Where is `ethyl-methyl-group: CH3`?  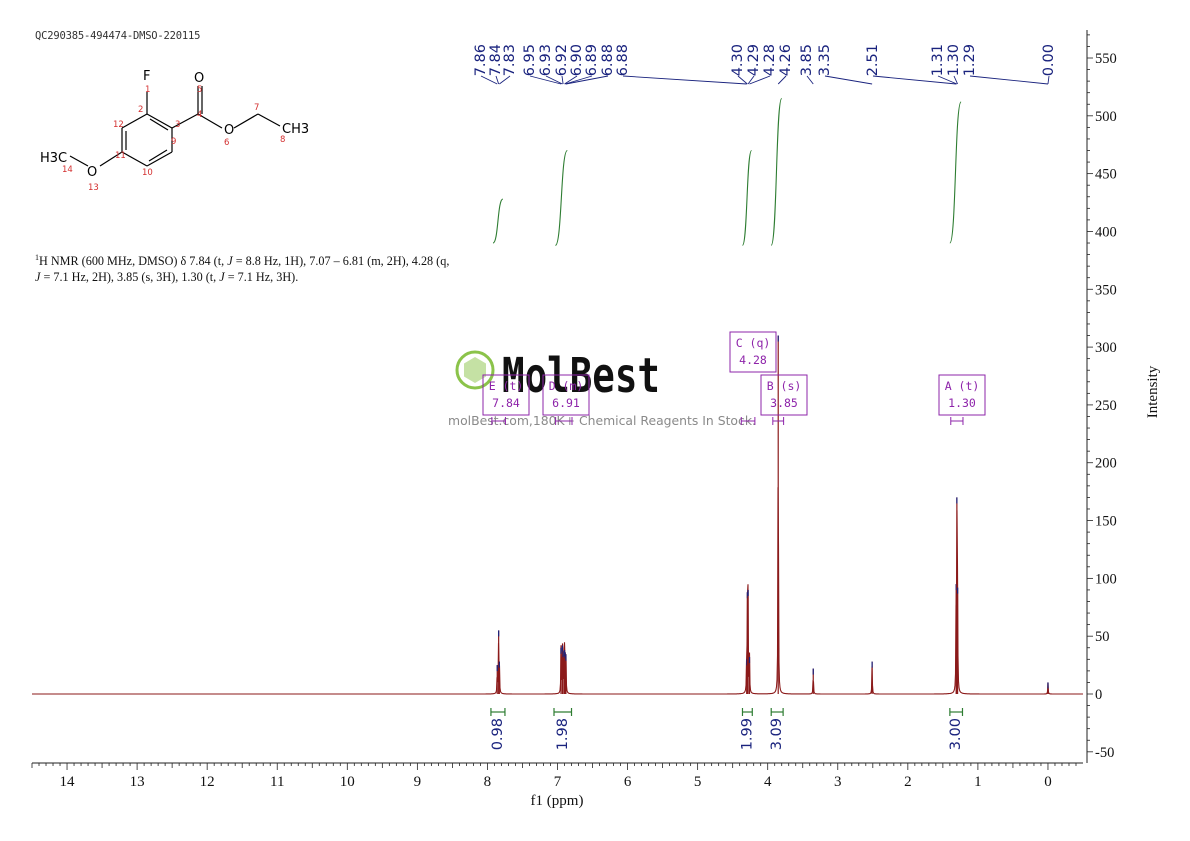
ethyl-methyl-group: CH3 is located at coordinates (295, 129).